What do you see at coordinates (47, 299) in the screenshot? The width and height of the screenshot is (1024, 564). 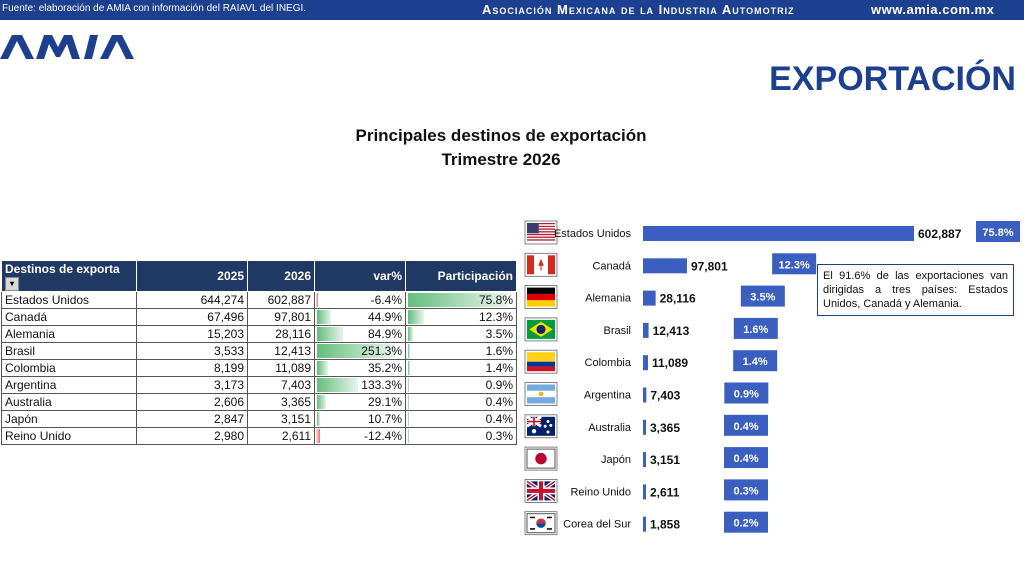 I see `cell-destination-text: Estados Unidos` at bounding box center [47, 299].